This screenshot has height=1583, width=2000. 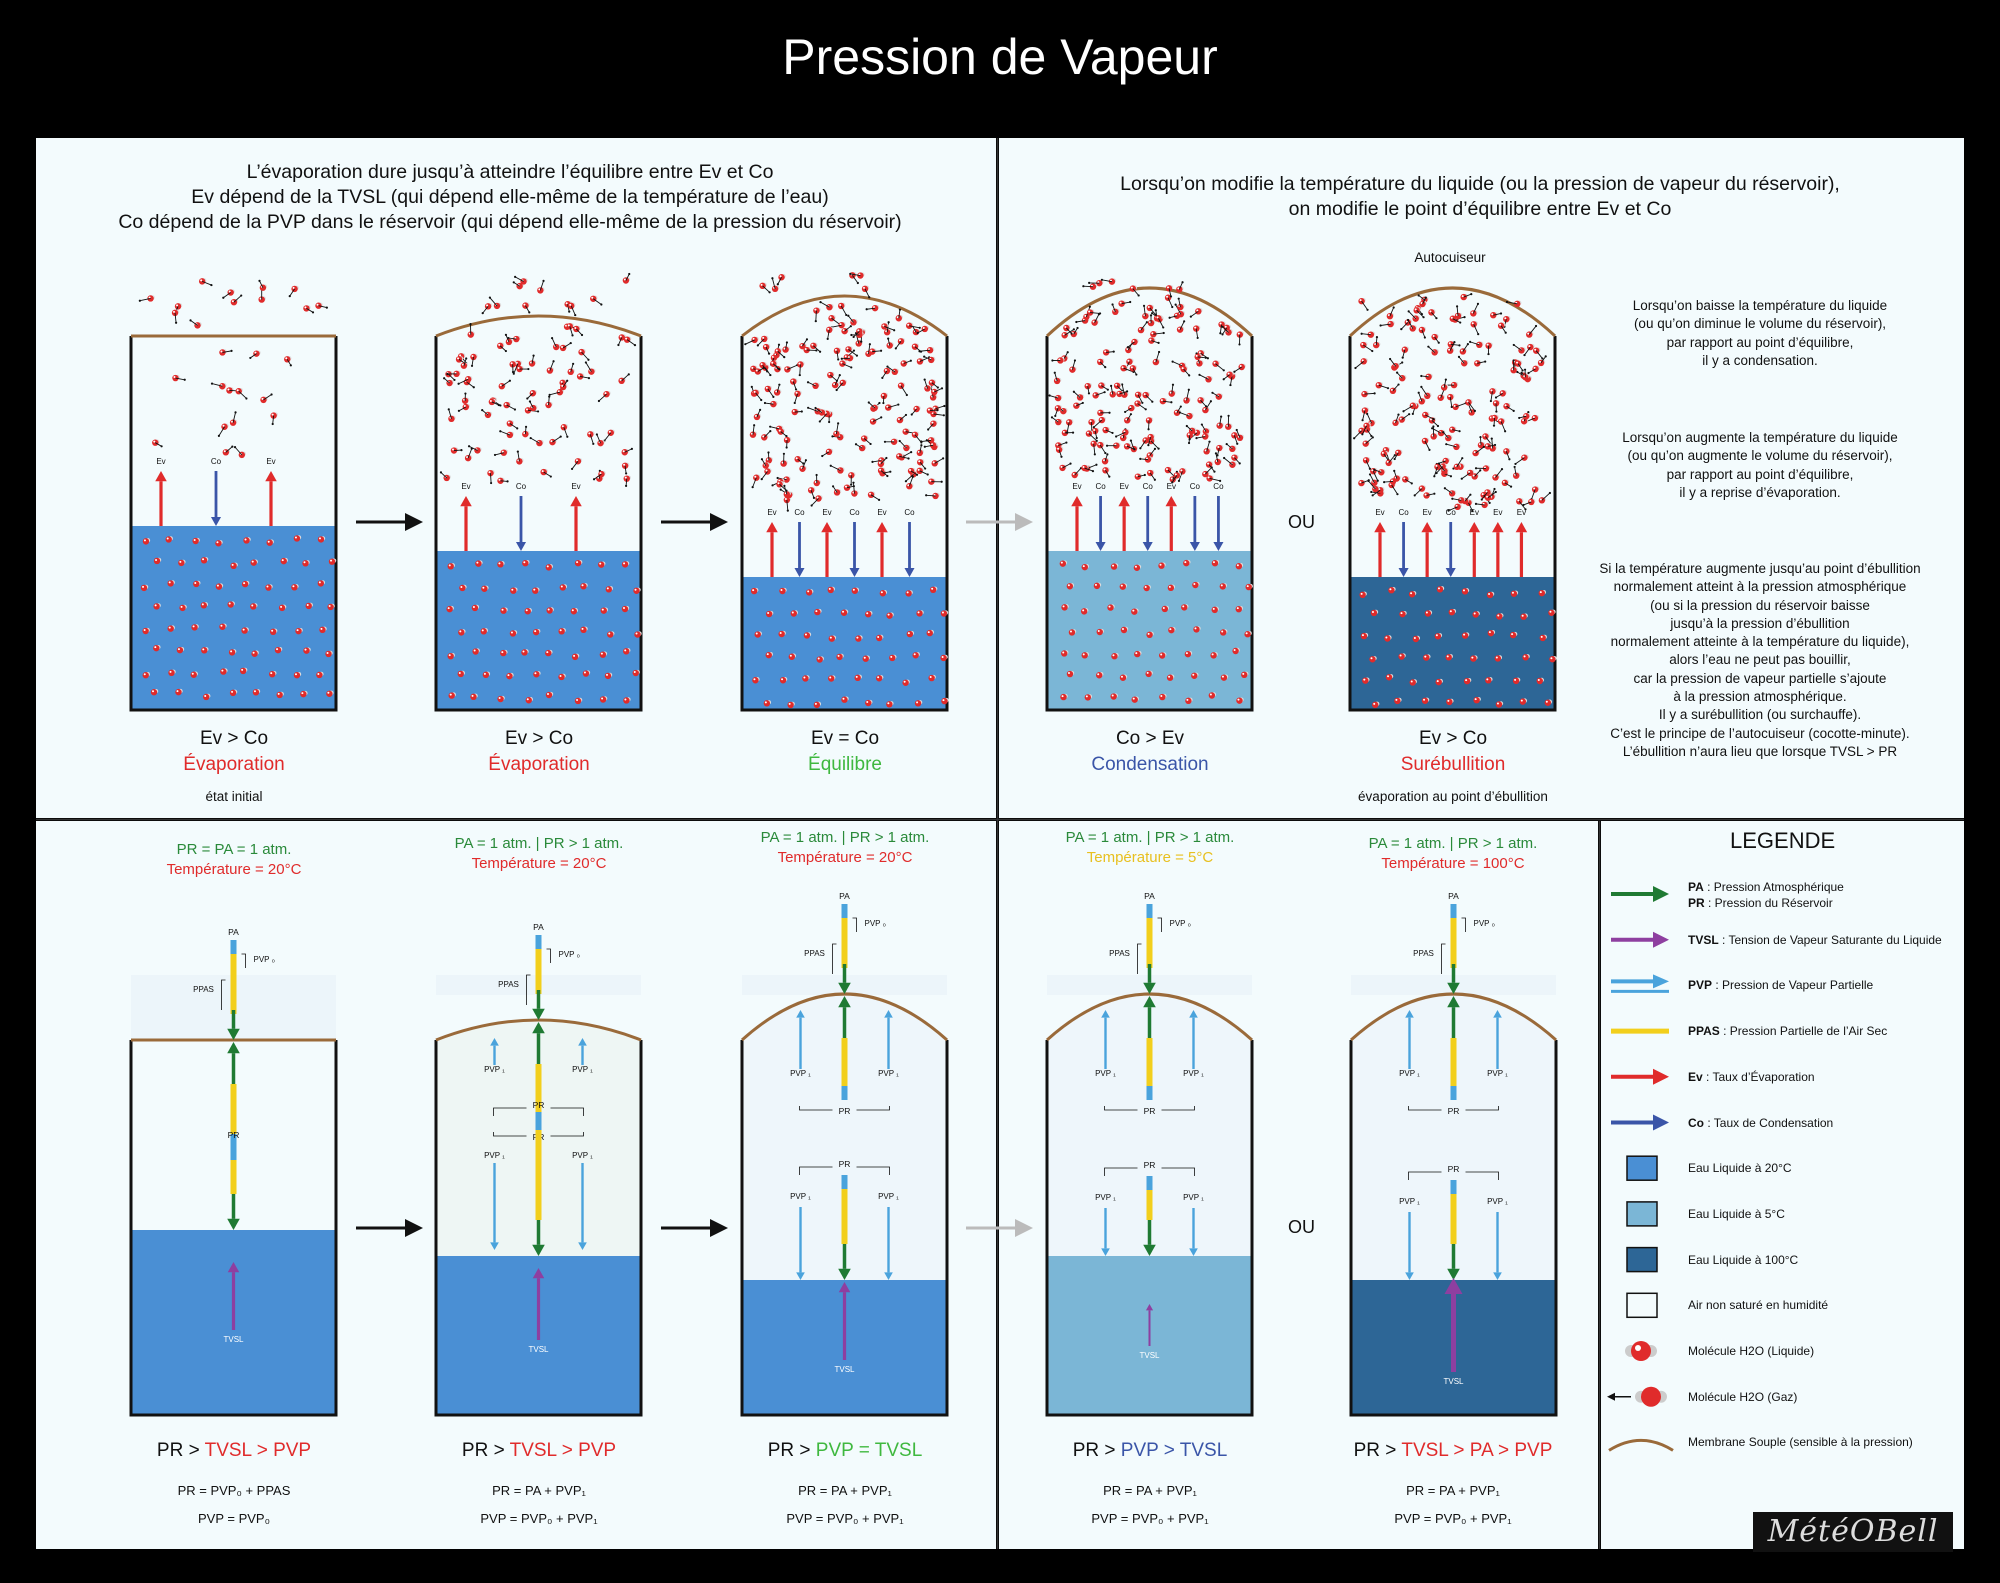 I want to click on bottom-caption-2: PR > TVSL > PVP, so click(x=539, y=1450).